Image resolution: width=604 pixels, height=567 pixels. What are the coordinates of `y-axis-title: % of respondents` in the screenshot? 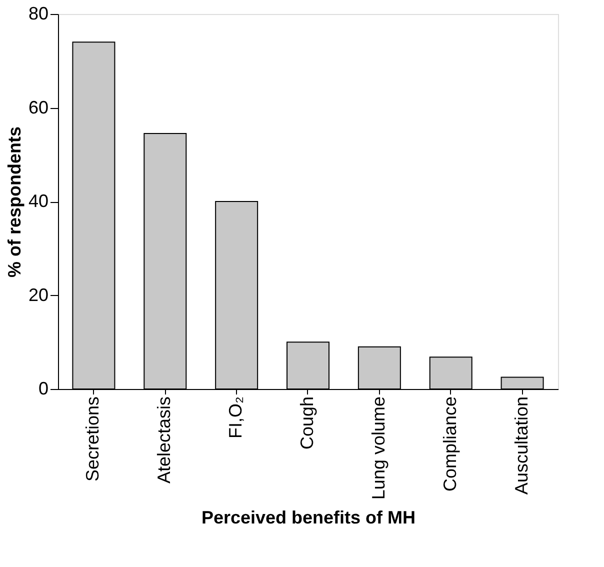 It's located at (14, 202).